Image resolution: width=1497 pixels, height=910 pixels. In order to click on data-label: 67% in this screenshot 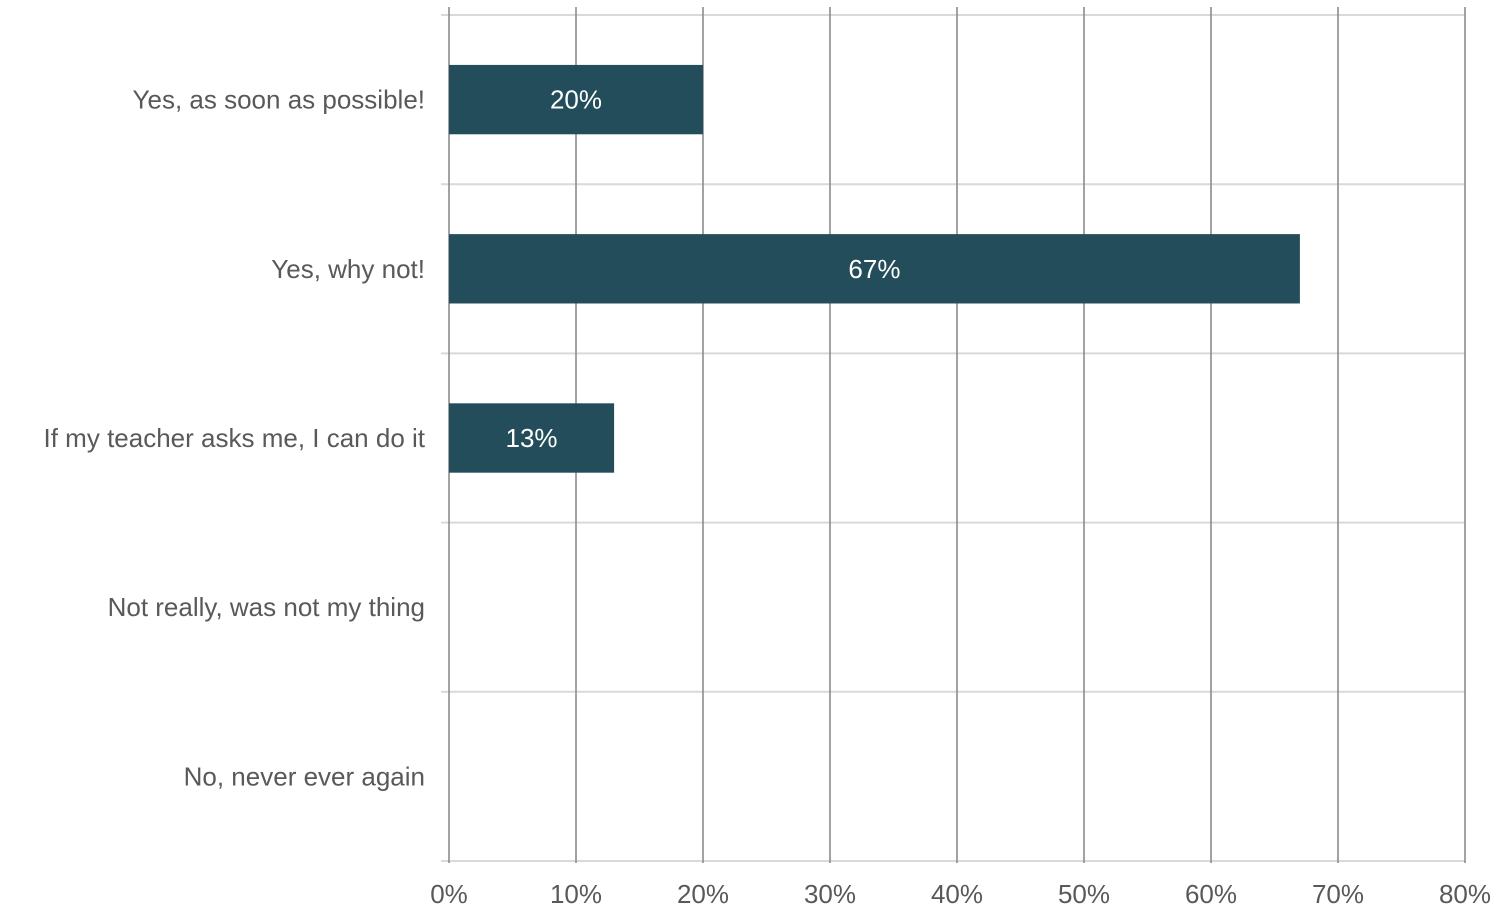, I will do `click(874, 269)`.